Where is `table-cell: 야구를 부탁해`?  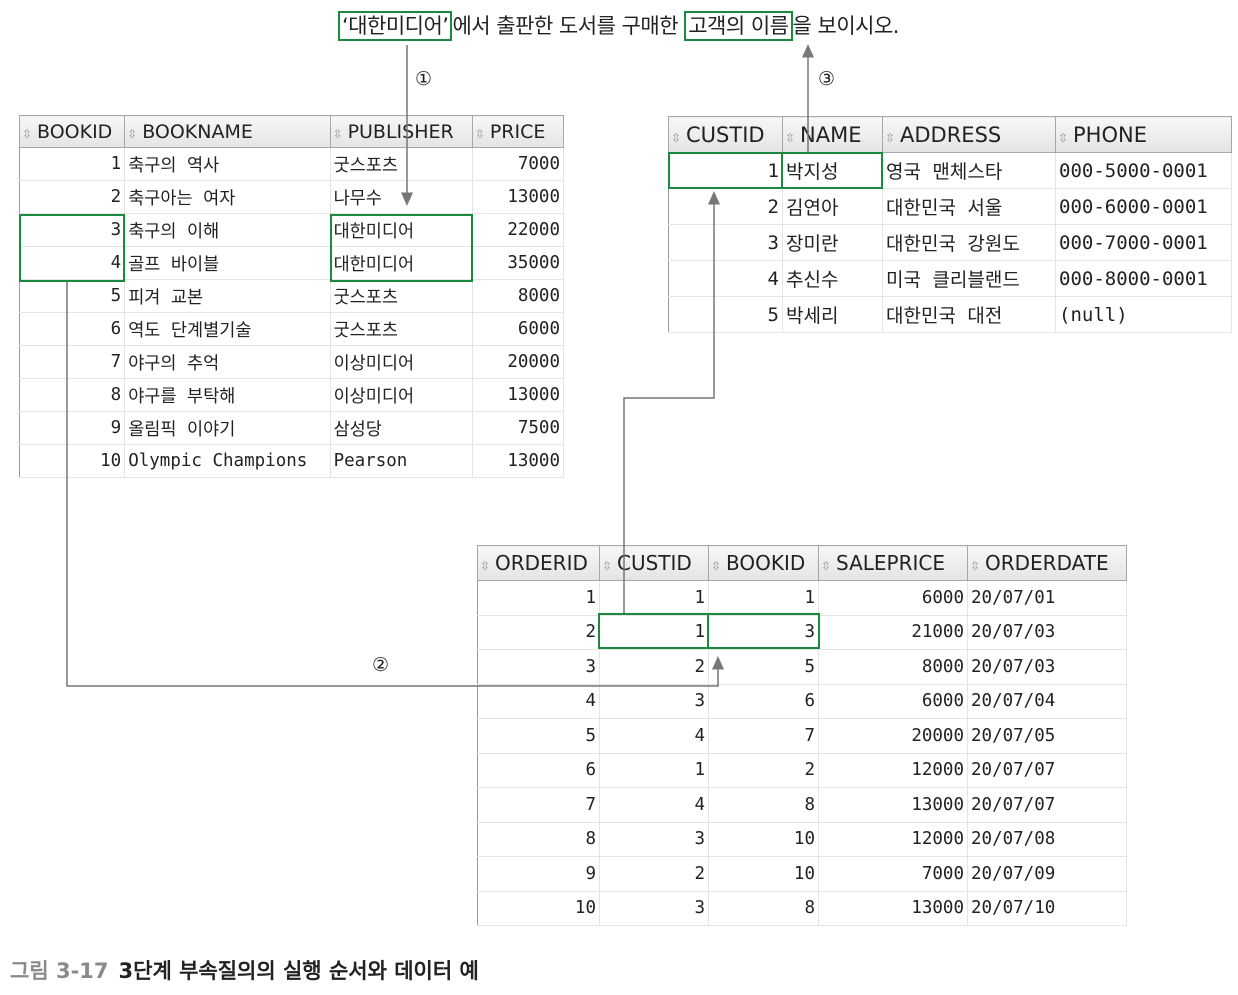 table-cell: 야구를 부탁해 is located at coordinates (227, 395).